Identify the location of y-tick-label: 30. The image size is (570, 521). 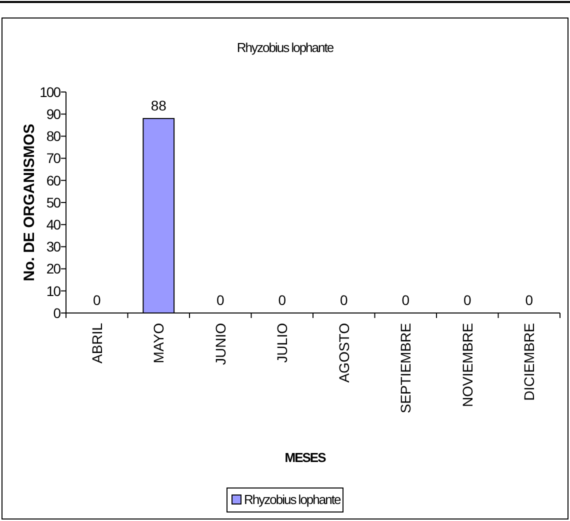
(54, 246).